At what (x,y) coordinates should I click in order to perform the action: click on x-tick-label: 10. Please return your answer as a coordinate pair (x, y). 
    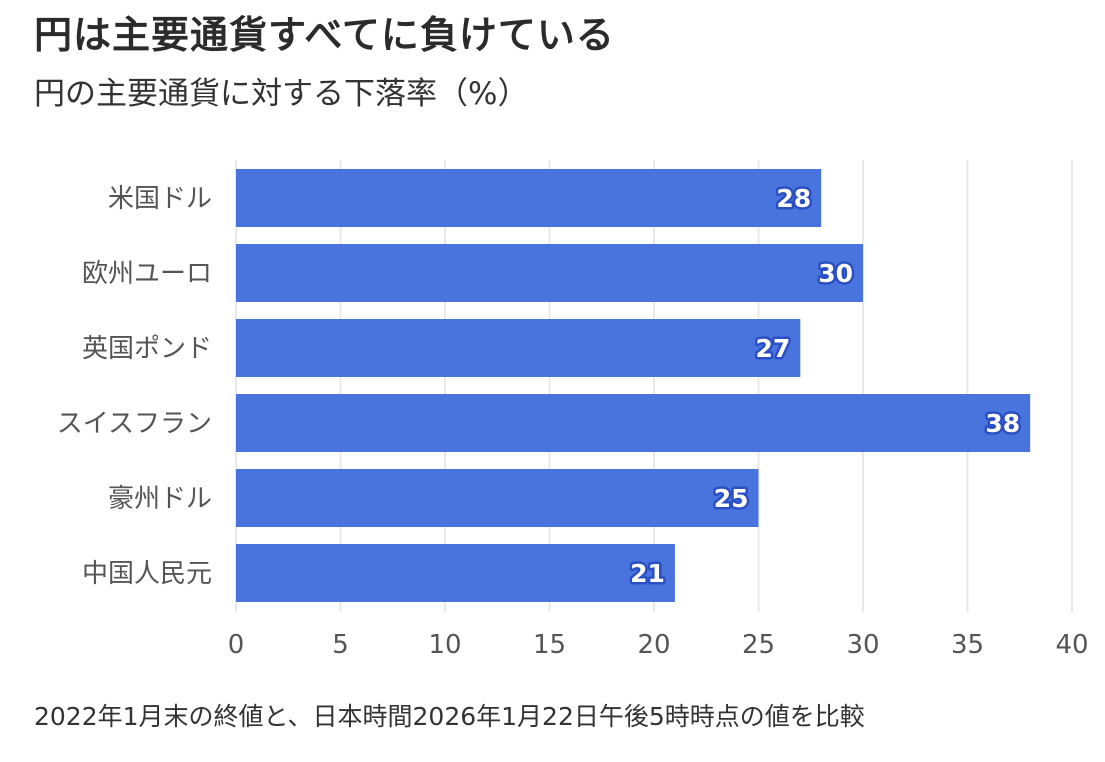
    Looking at the image, I should click on (444, 645).